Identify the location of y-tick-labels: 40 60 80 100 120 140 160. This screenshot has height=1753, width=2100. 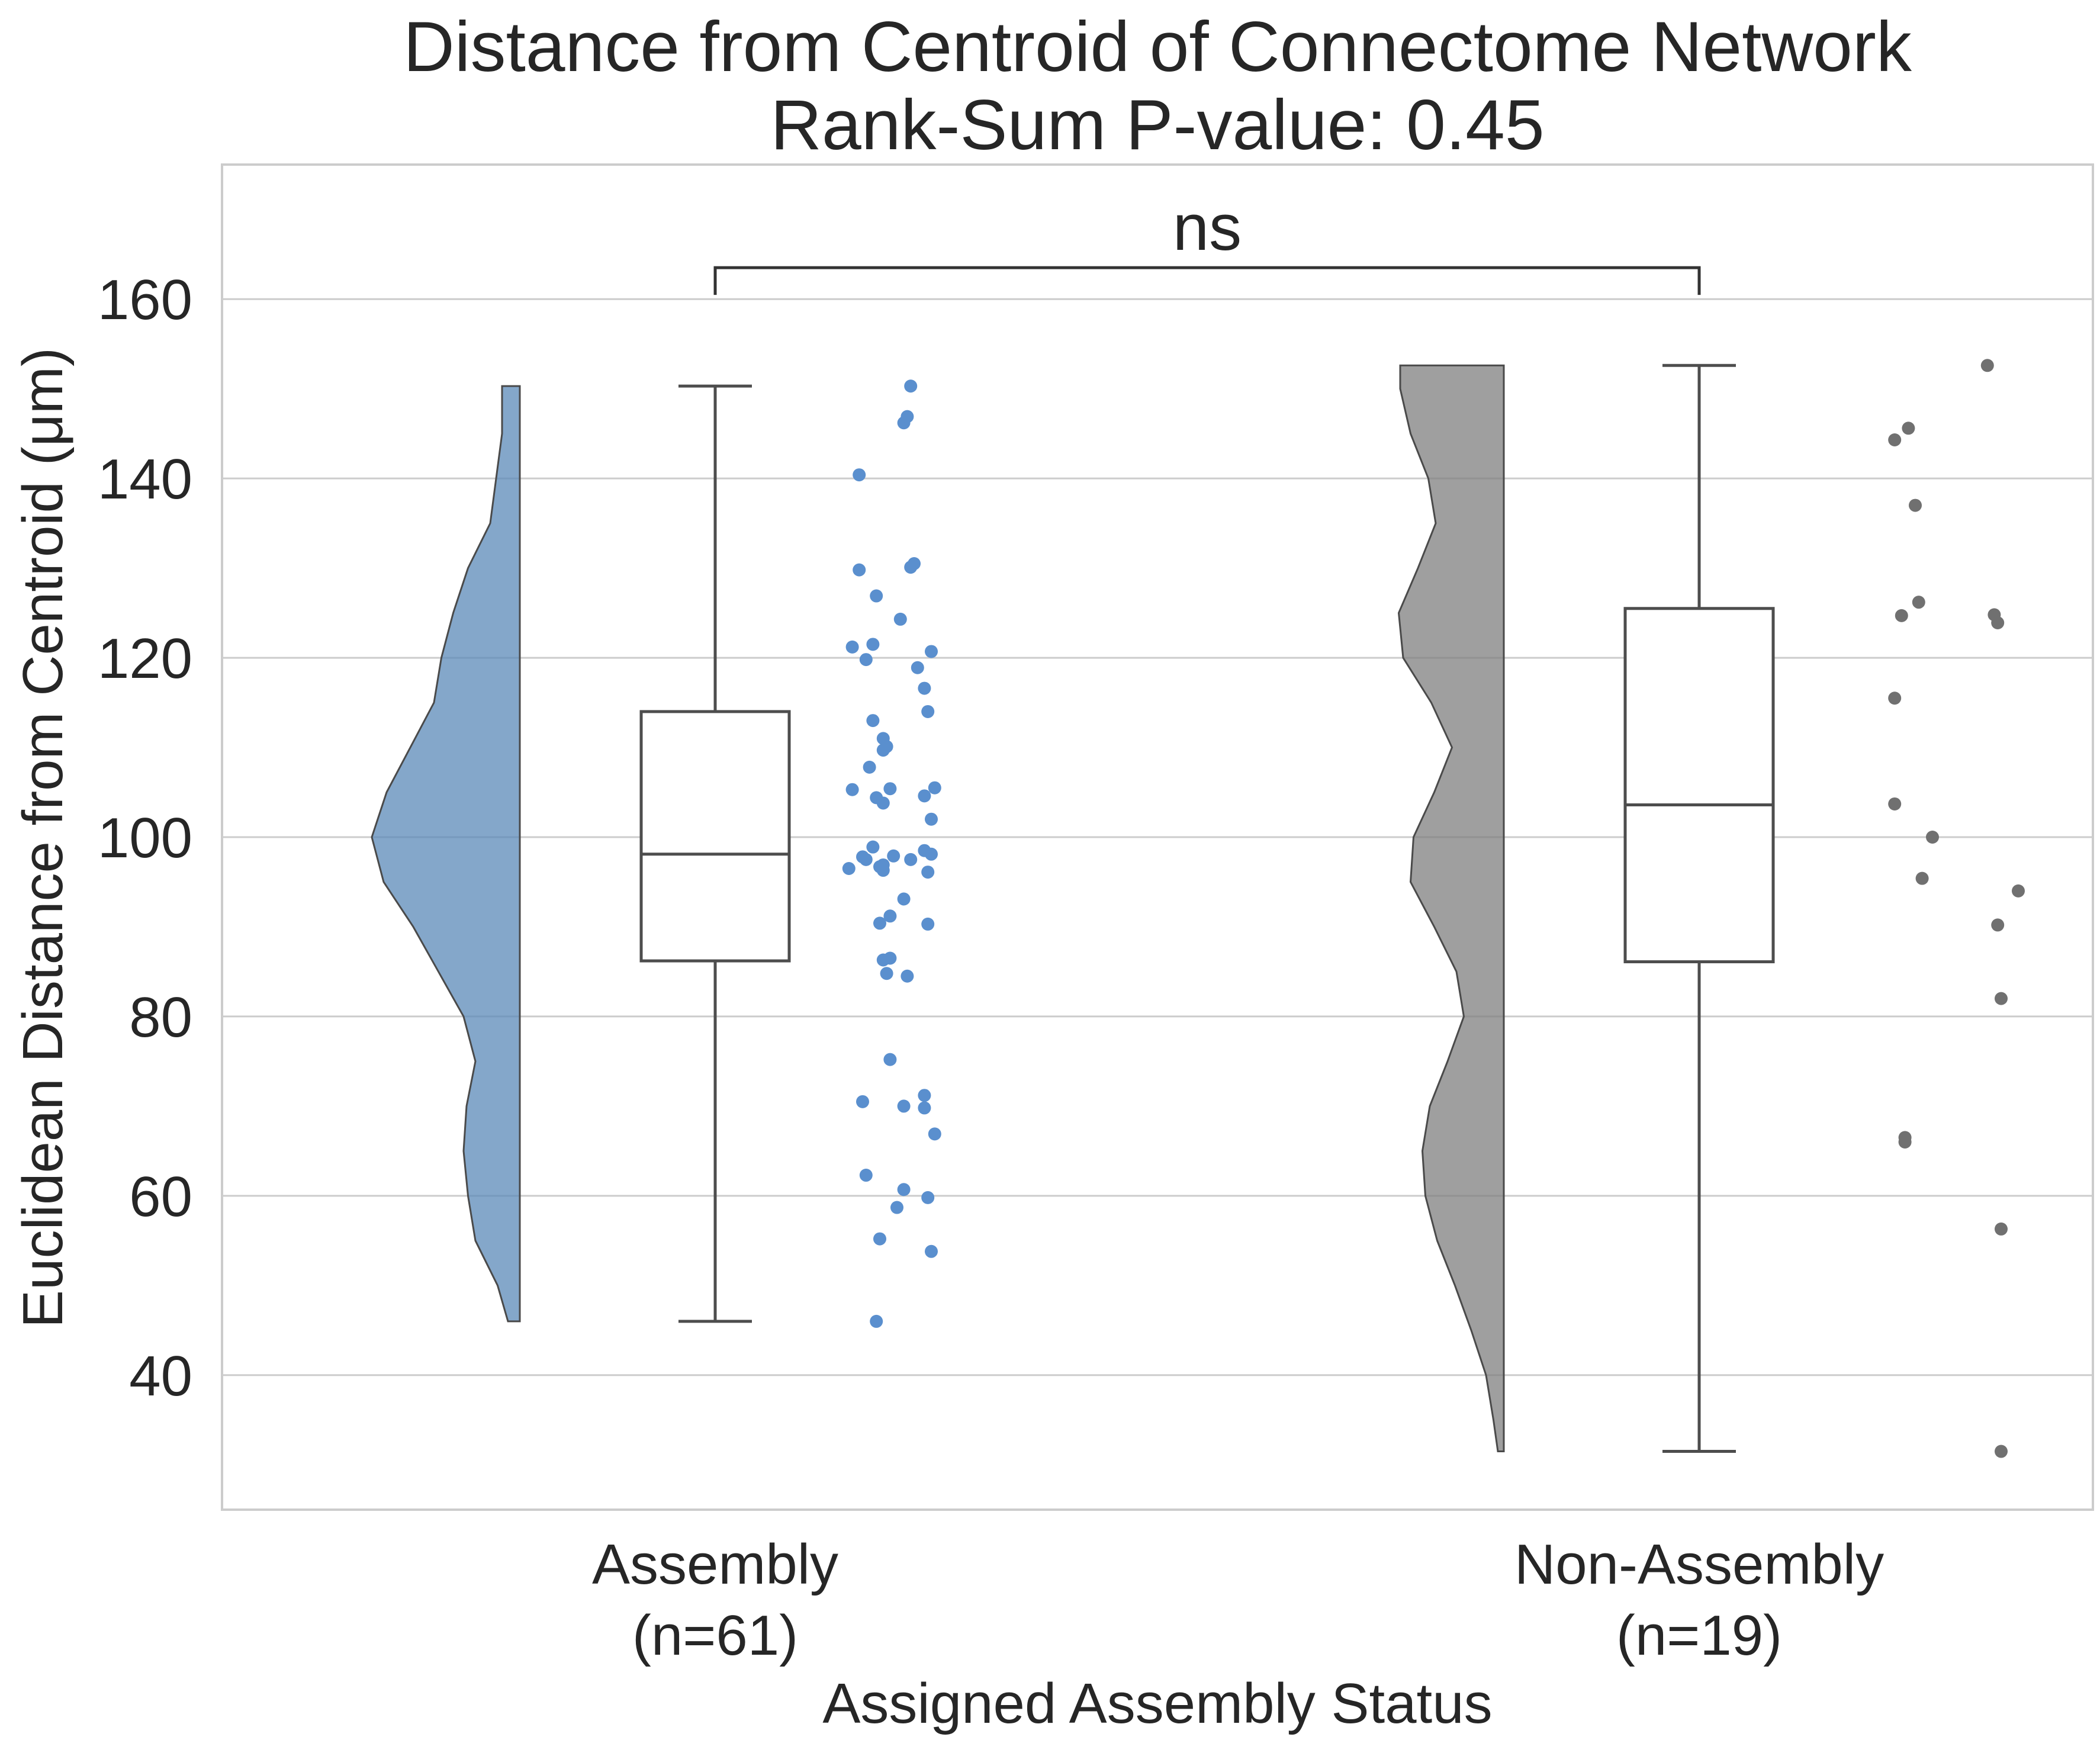
(145, 838).